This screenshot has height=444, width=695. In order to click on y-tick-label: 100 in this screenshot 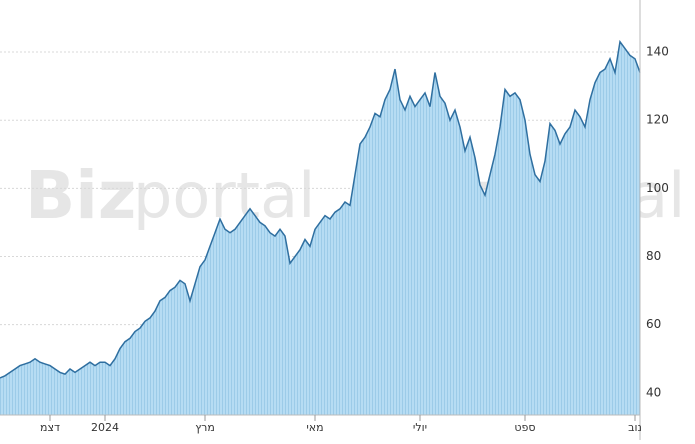, I will do `click(657, 188)`.